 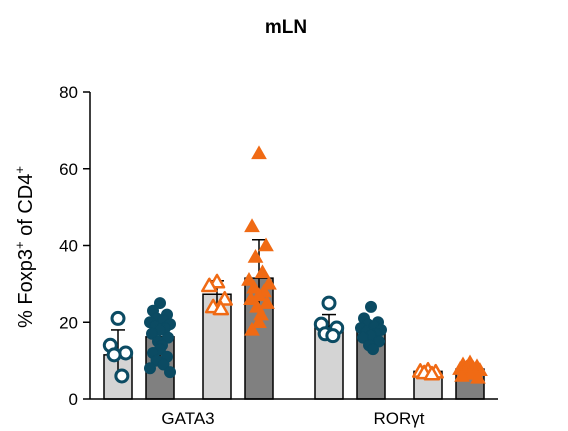 What do you see at coordinates (19, 170) in the screenshot?
I see `y-axis-label-sup2: +` at bounding box center [19, 170].